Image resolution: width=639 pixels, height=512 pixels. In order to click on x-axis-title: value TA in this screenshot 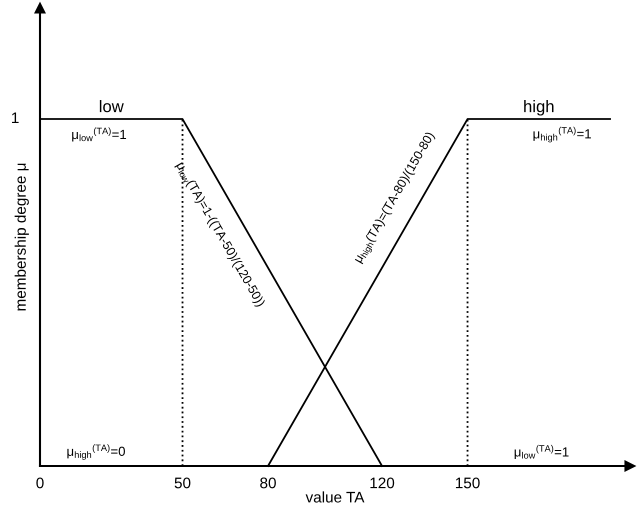, I will do `click(335, 497)`.